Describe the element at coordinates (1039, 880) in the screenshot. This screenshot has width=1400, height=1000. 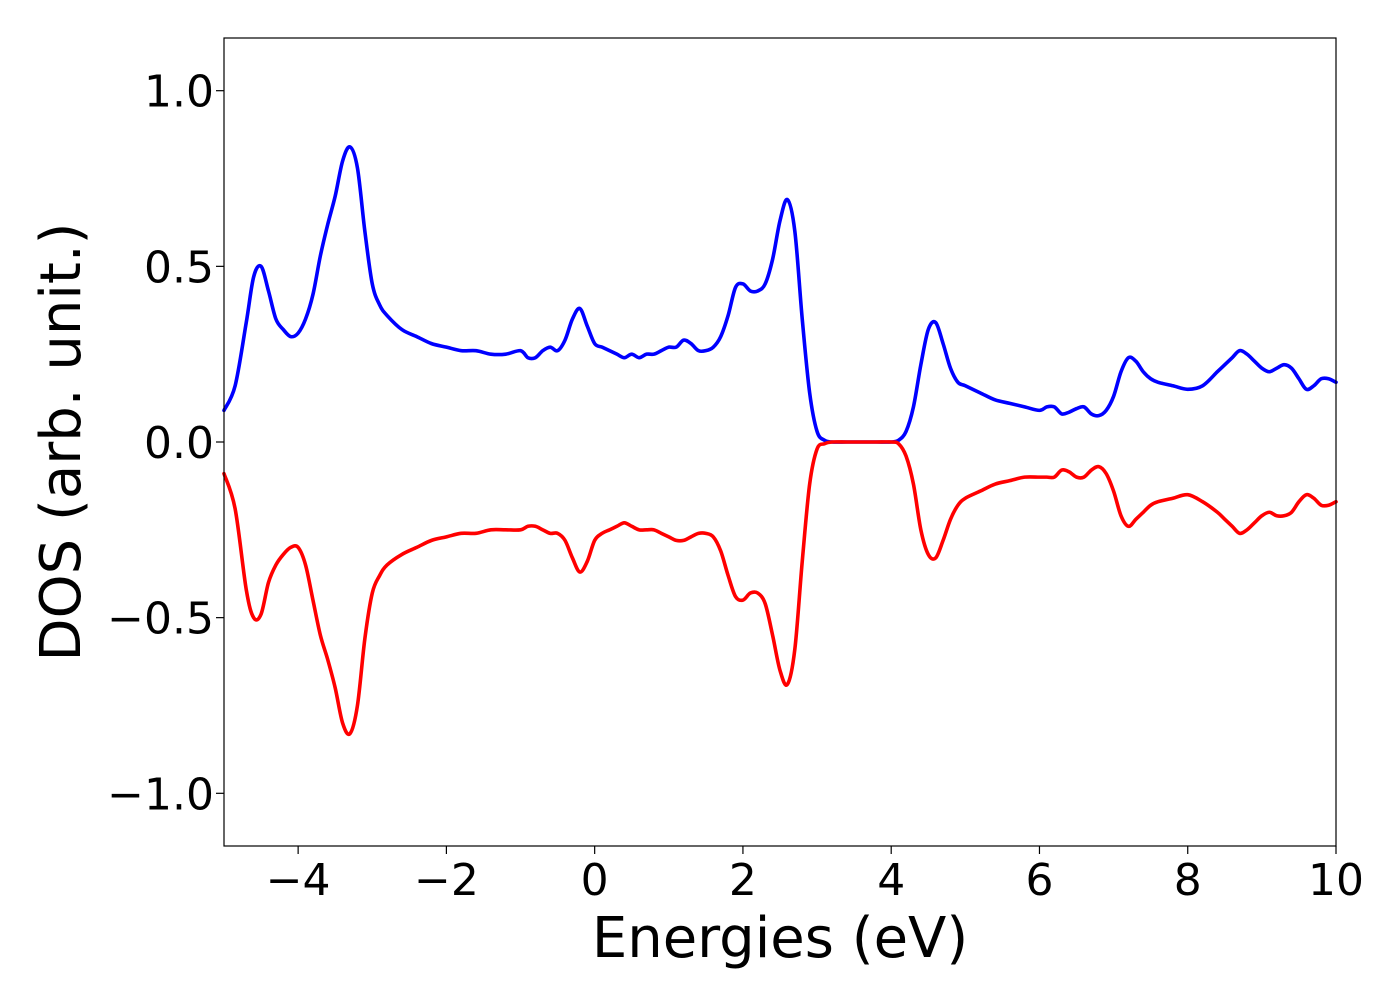
I see `x-tick-label: 6` at that location.